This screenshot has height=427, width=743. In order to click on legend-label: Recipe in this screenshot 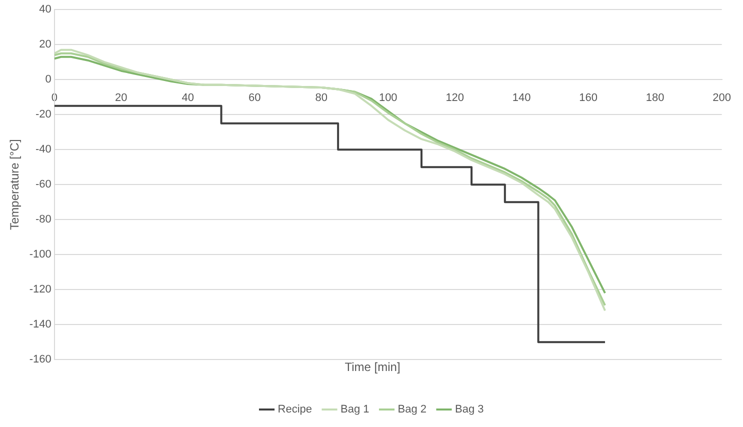, I will do `click(295, 410)`.